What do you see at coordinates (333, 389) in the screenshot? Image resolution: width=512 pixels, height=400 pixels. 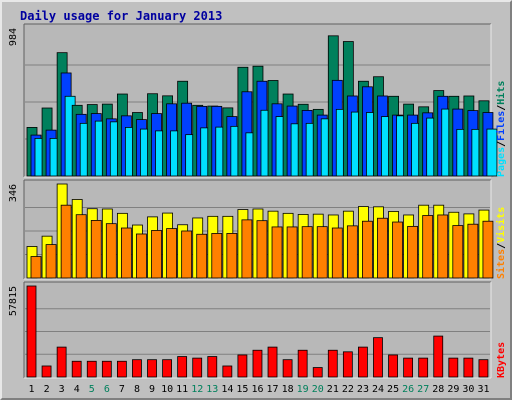 I see `x-tick-label: 21` at bounding box center [333, 389].